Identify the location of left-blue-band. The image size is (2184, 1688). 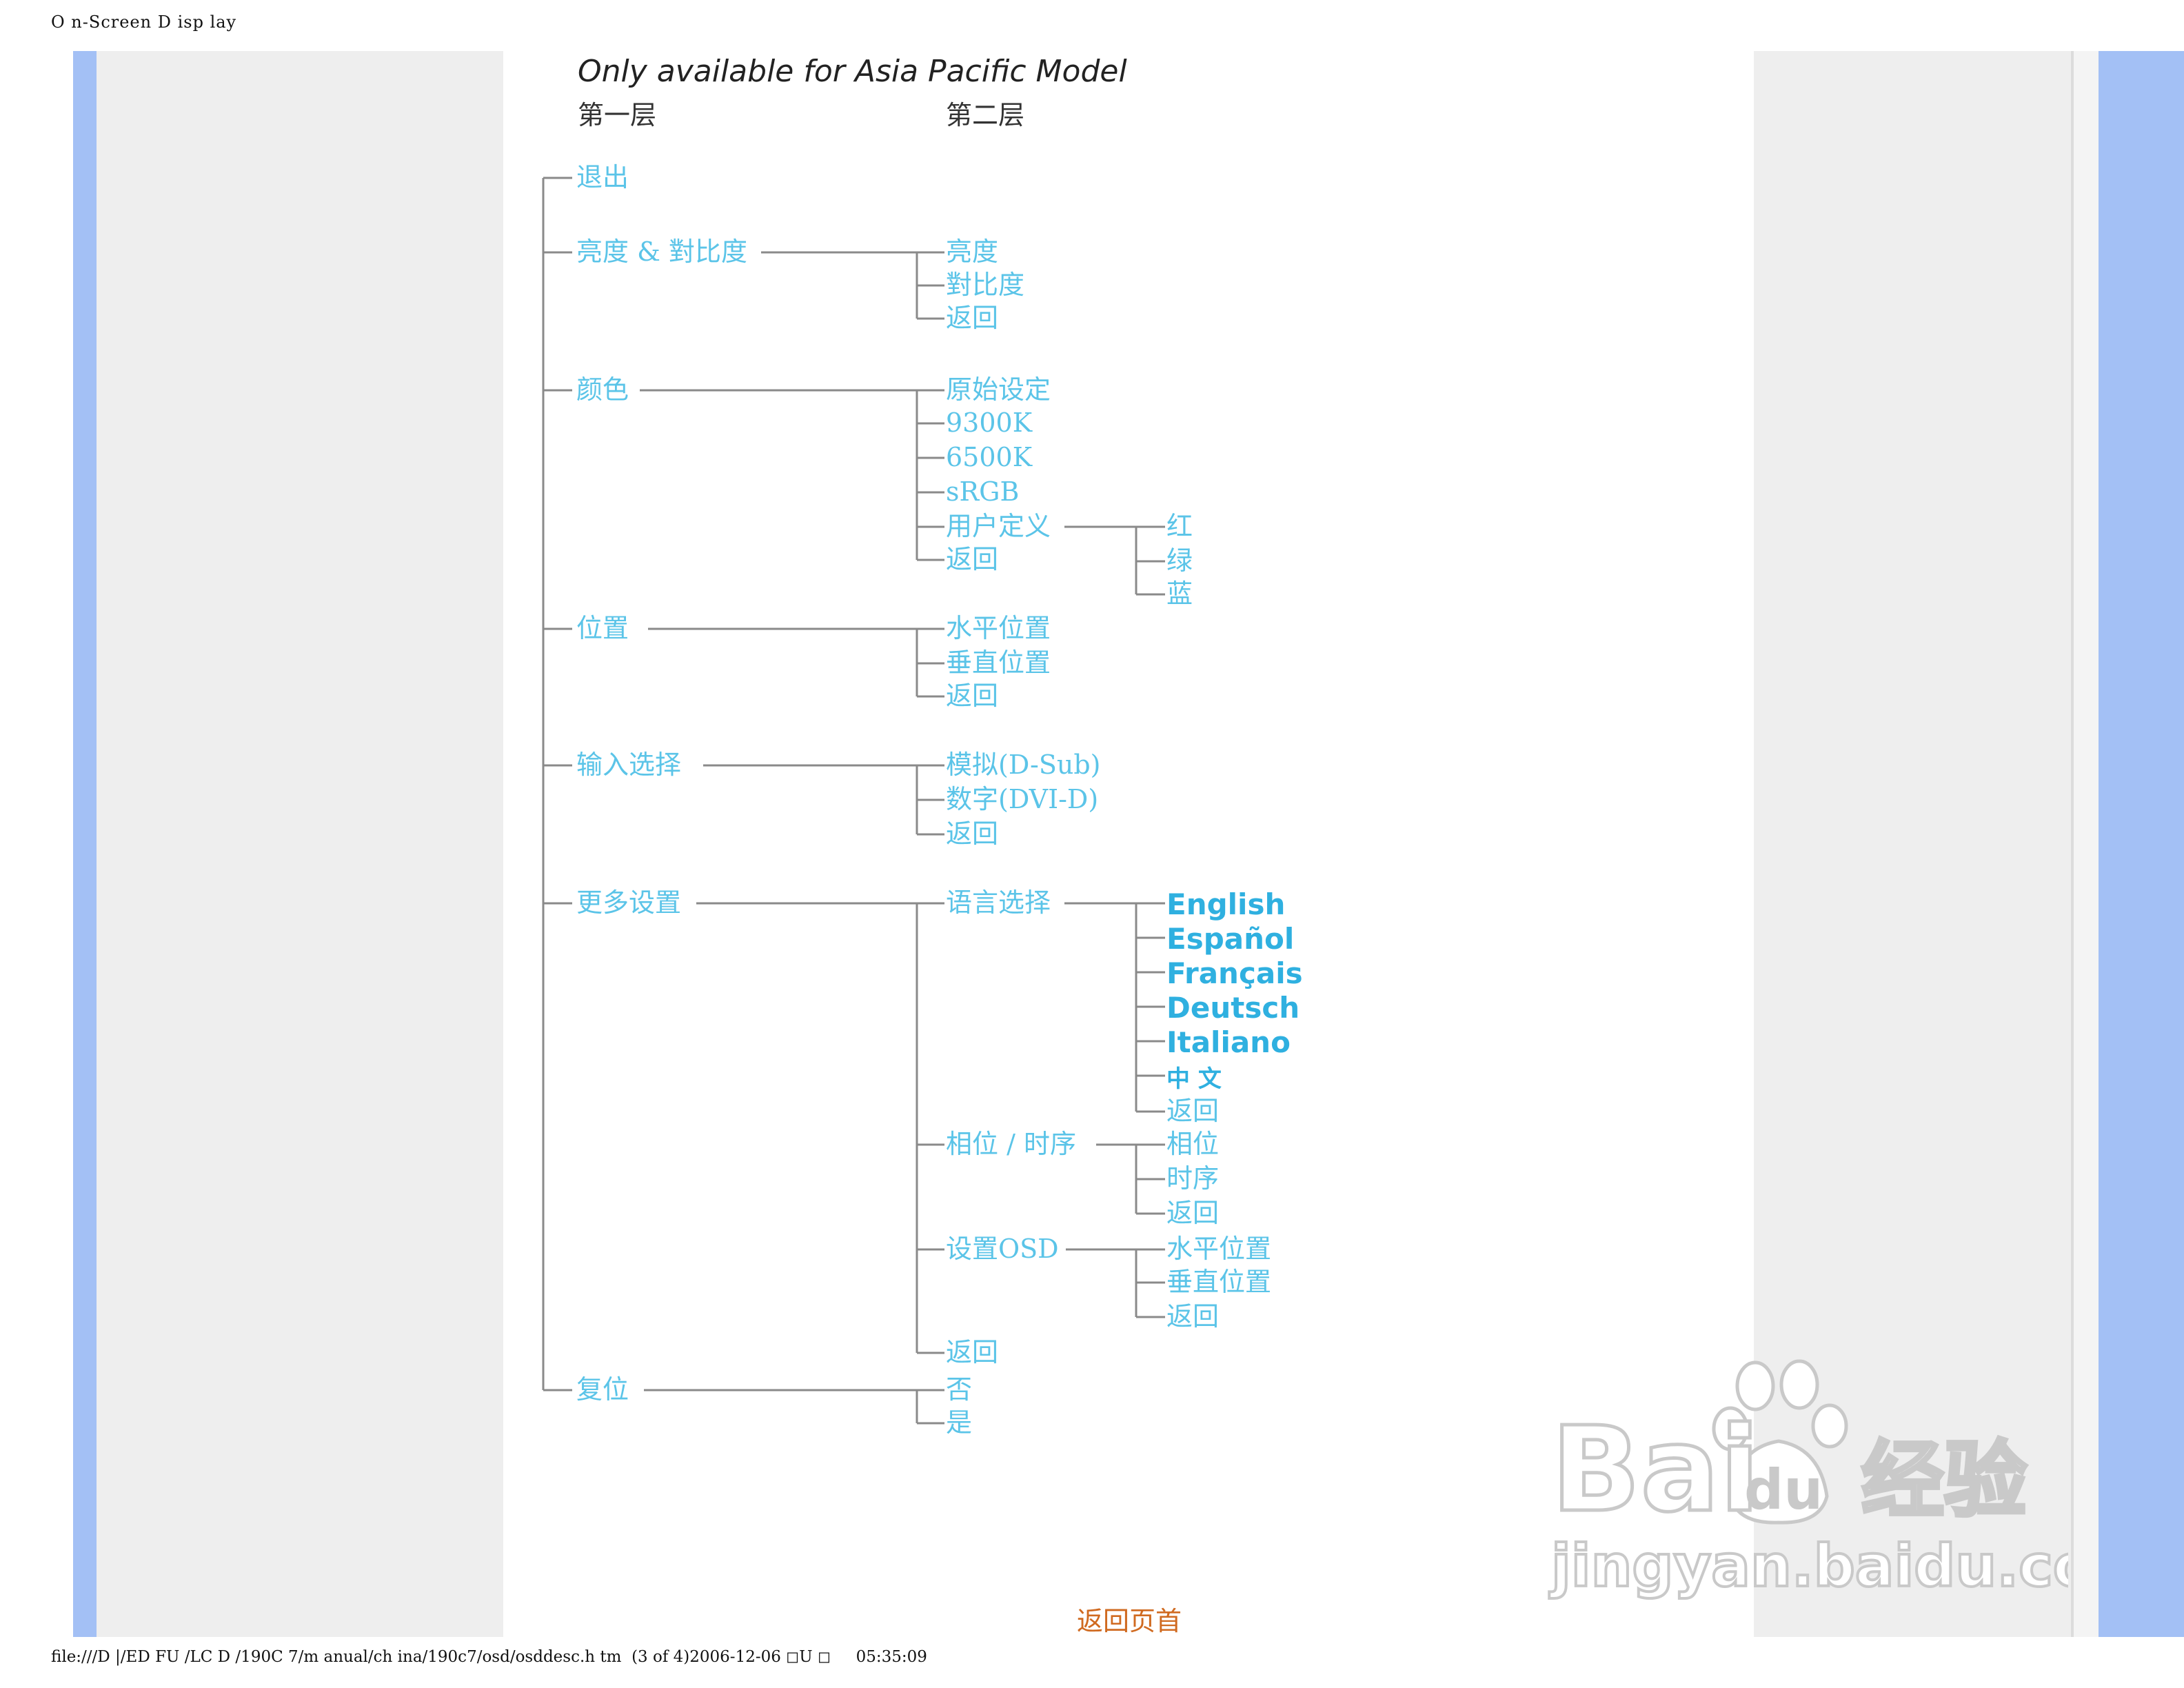
(85, 844).